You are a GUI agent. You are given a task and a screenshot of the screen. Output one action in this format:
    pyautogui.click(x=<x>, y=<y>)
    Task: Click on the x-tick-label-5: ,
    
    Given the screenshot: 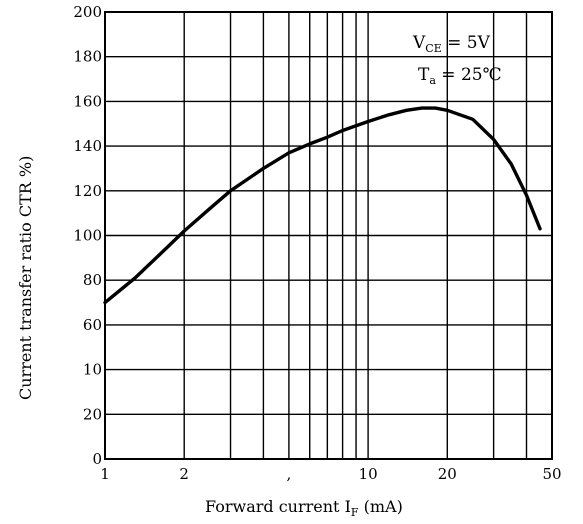 What is the action you would take?
    pyautogui.click(x=289, y=474)
    